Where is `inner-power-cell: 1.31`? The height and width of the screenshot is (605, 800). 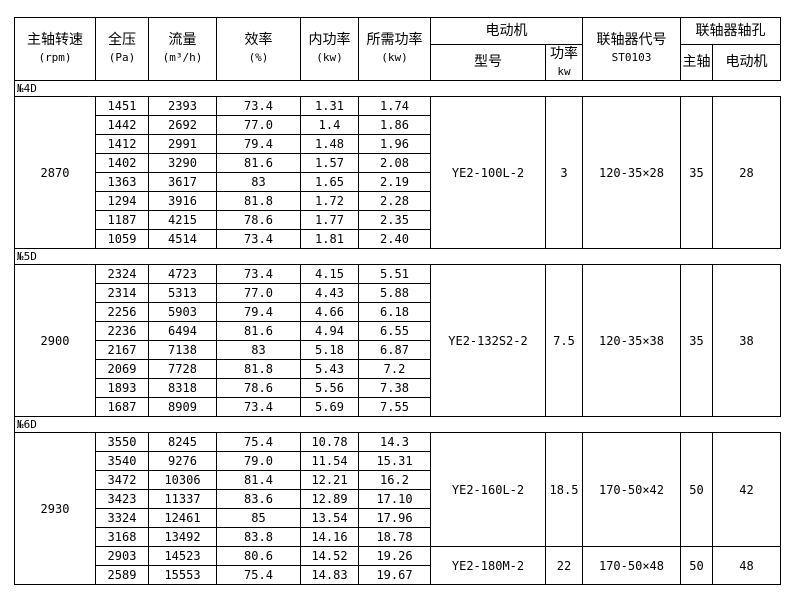 inner-power-cell: 1.31 is located at coordinates (329, 106).